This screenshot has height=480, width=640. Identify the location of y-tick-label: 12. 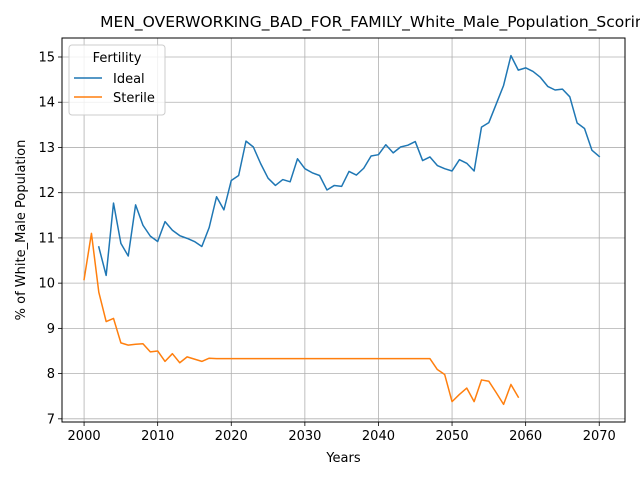
(46, 193).